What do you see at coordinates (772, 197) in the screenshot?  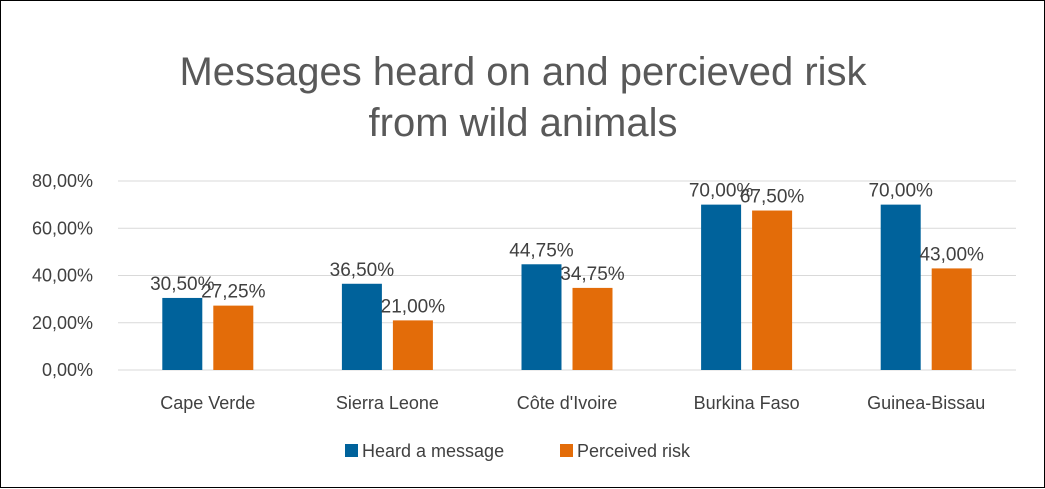 I see `data-label: 67,50%` at bounding box center [772, 197].